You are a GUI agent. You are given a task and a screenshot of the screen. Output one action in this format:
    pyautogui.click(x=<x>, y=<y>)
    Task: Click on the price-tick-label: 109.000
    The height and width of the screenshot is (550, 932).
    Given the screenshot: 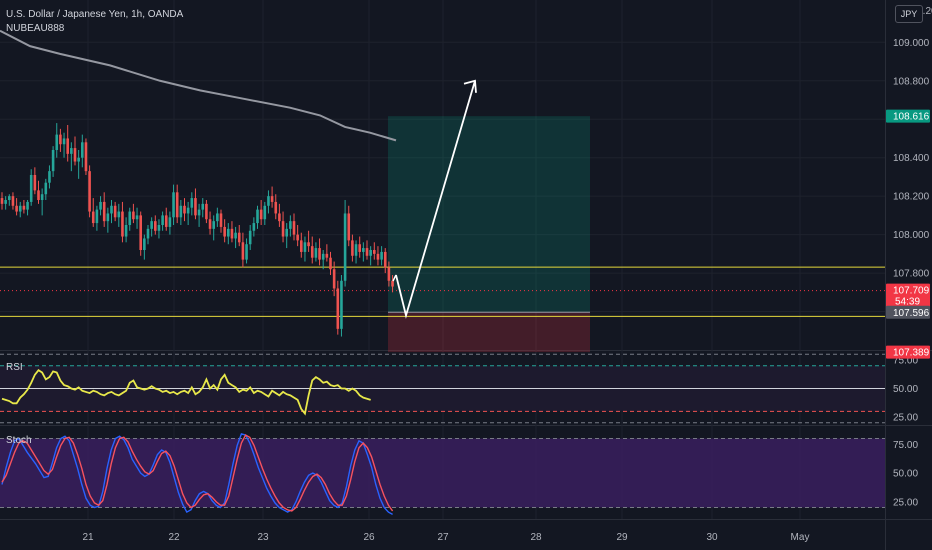 What is the action you would take?
    pyautogui.click(x=911, y=43)
    